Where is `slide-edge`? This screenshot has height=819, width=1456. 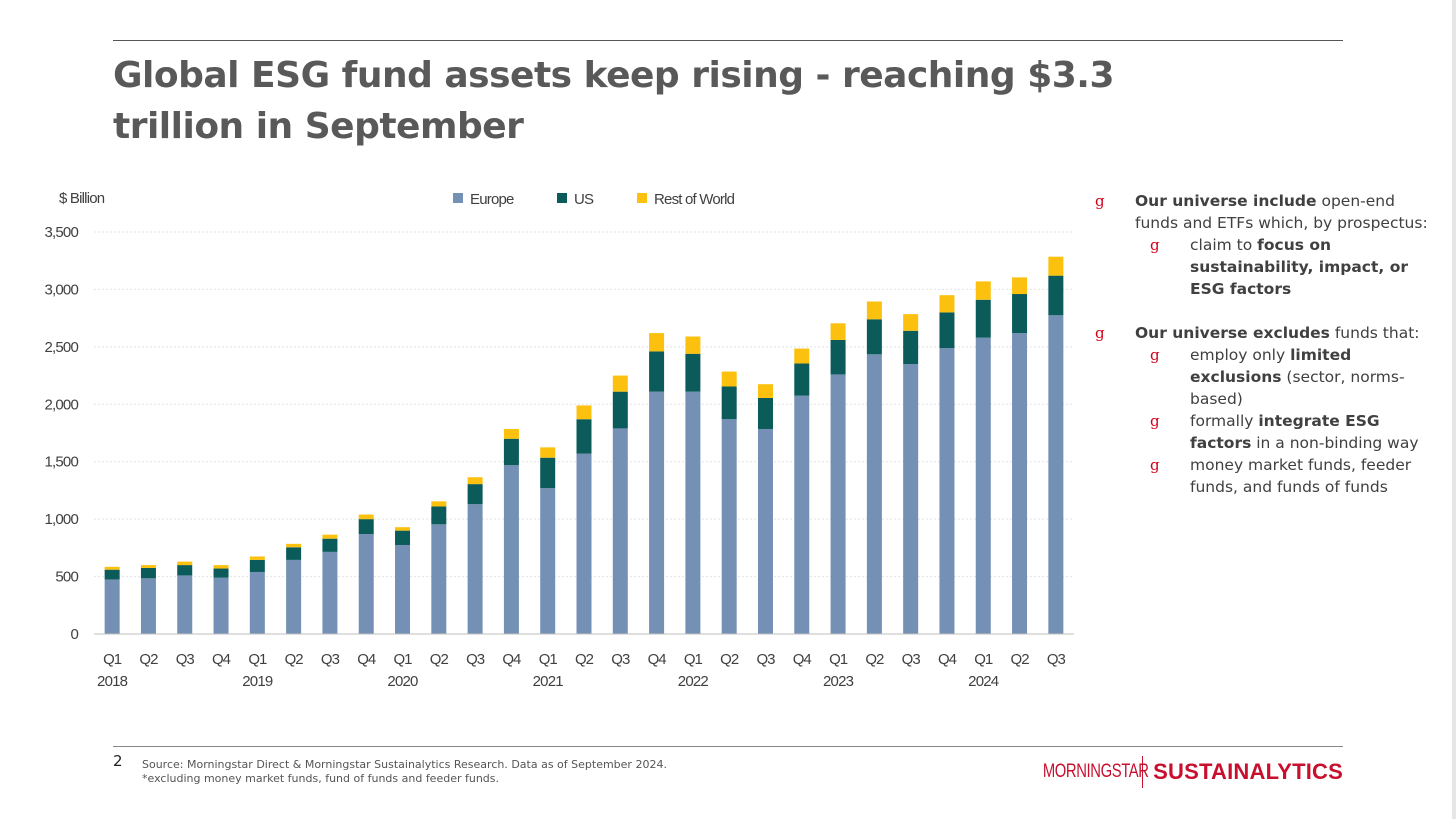 slide-edge is located at coordinates (1454, 409).